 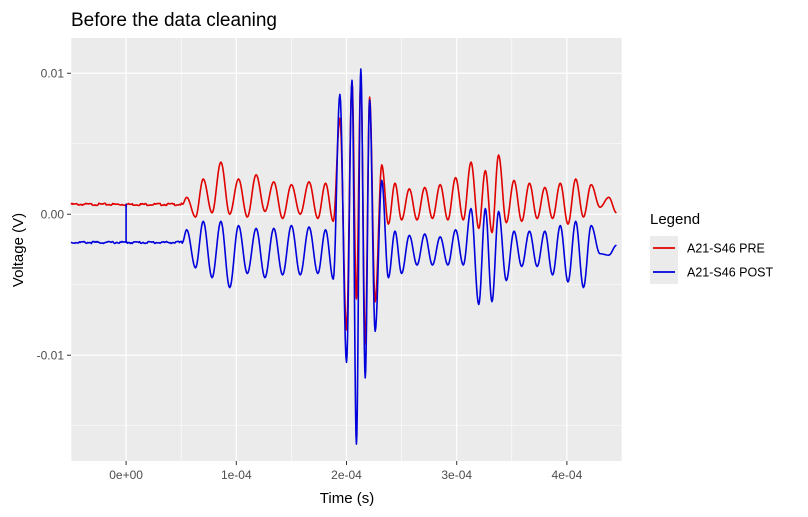 I want to click on y-axis-ticks: -0.01 0.00 0.01, so click(x=54, y=214).